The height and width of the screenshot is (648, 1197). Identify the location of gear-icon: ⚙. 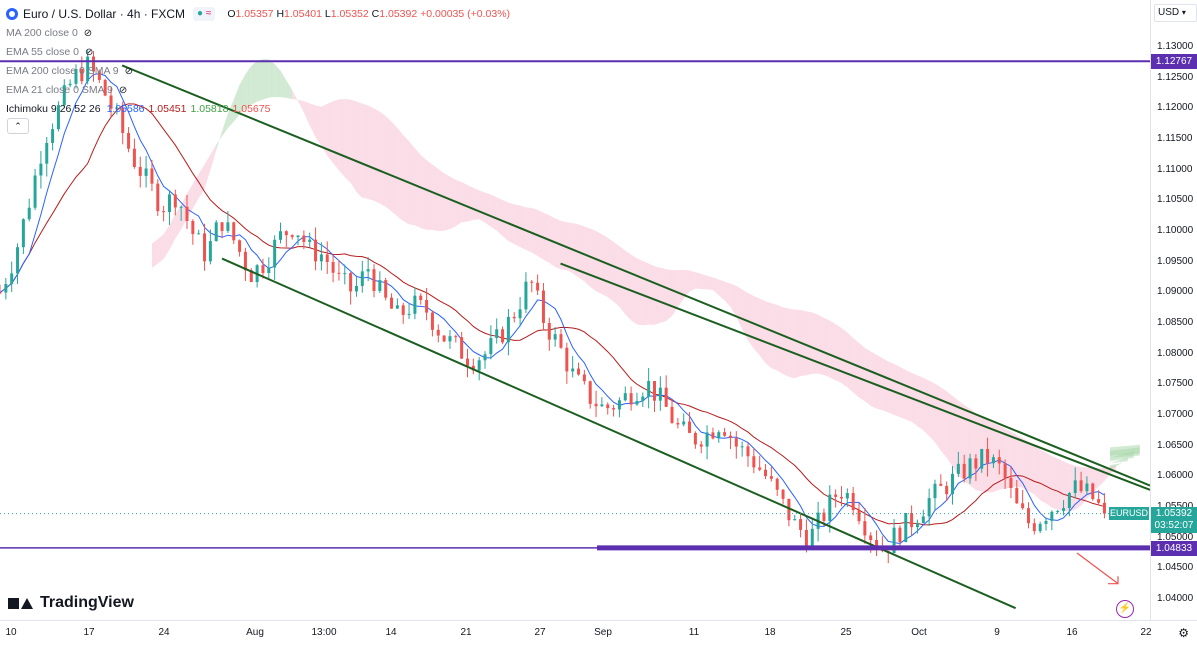
(1183, 633).